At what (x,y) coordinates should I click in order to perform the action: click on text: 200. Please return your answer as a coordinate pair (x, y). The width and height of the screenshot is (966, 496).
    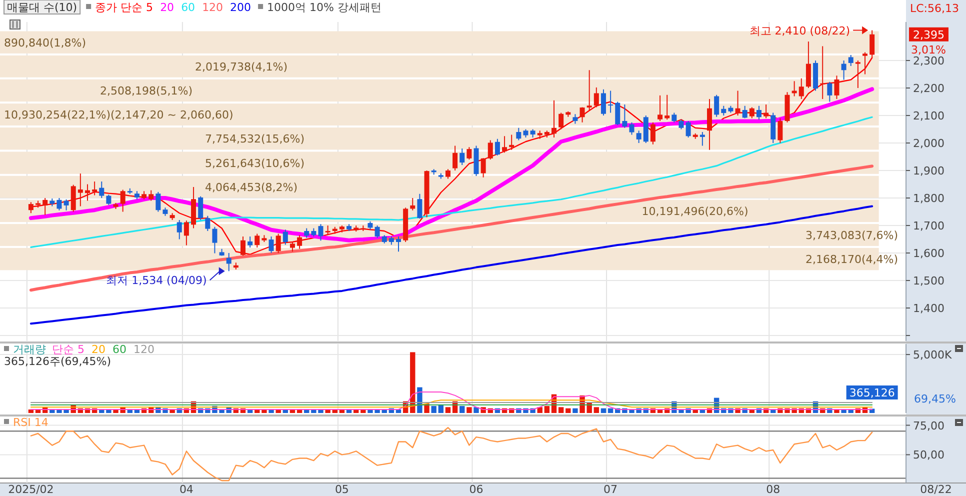
    Looking at the image, I should click on (241, 7).